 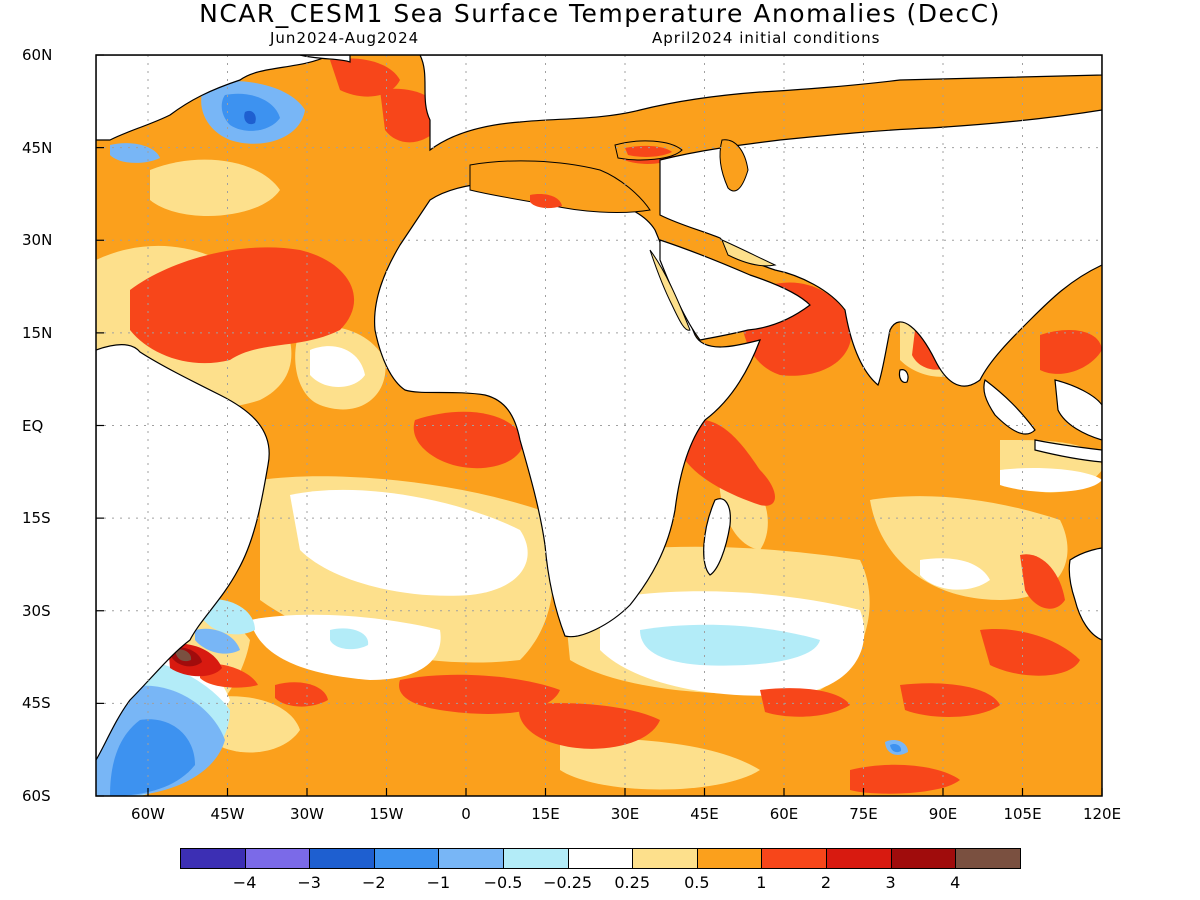 What do you see at coordinates (227, 814) in the screenshot?
I see `lon-label: 45W` at bounding box center [227, 814].